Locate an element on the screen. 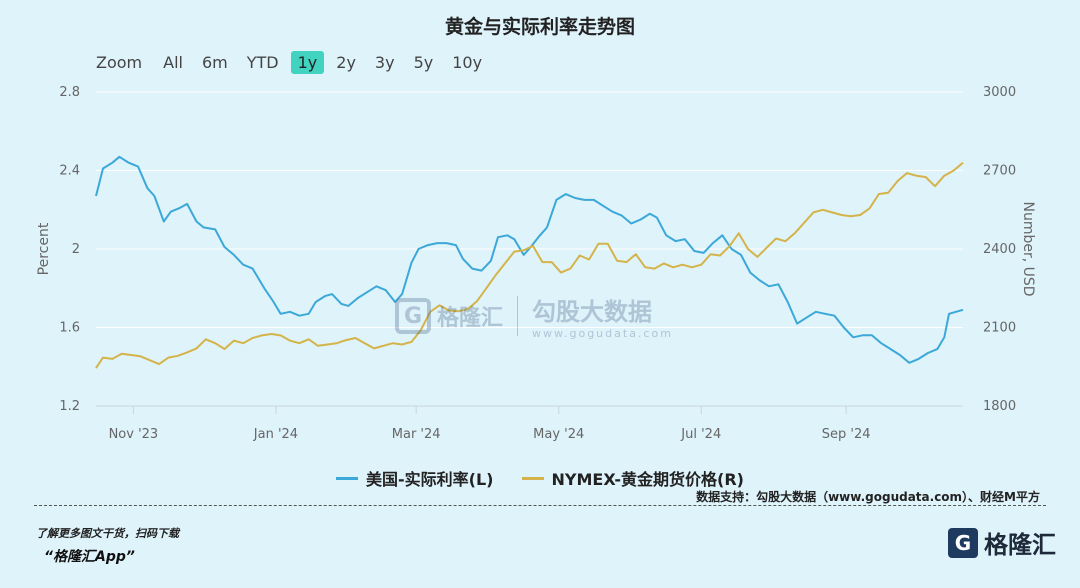  y-left-tick-label: 1.6 is located at coordinates (69, 328).